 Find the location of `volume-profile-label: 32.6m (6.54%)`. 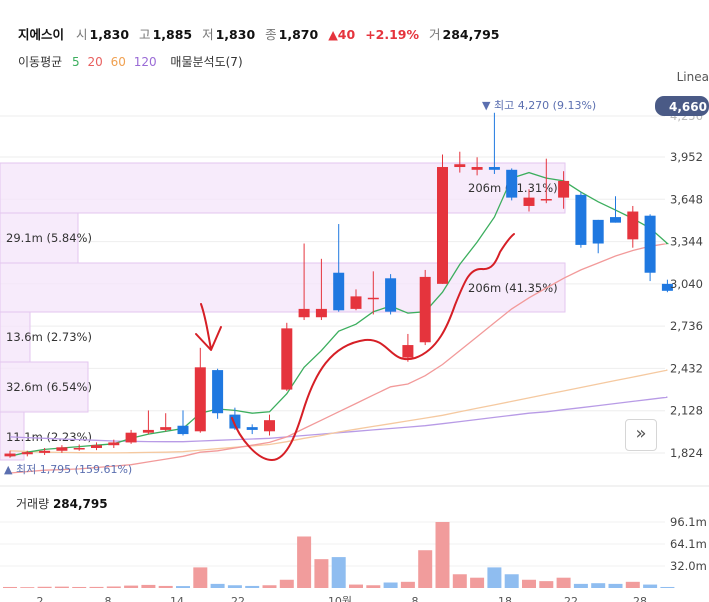

volume-profile-label: 32.6m (6.54%) is located at coordinates (49, 387).